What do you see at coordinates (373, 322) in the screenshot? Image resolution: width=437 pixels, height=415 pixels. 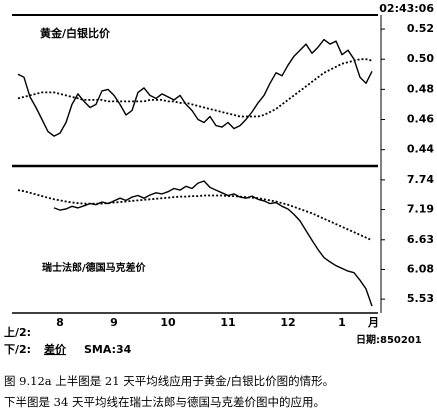 I see `x-axis-label: 月` at bounding box center [373, 322].